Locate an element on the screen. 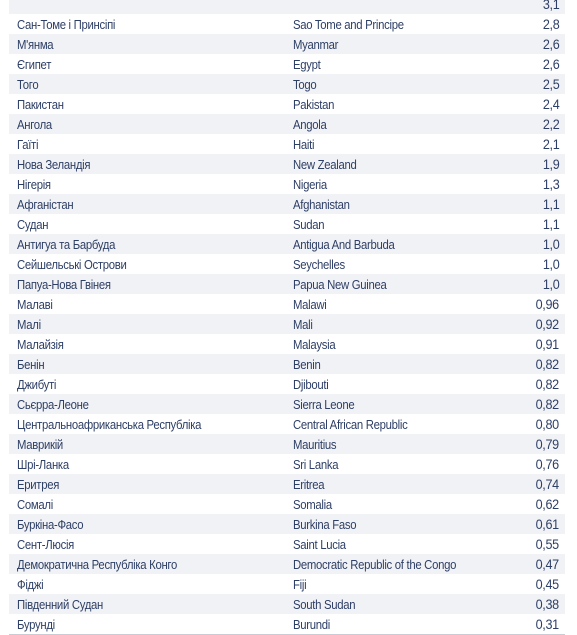  table-row: Єгипет Egypt 2,6 is located at coordinates (287, 64).